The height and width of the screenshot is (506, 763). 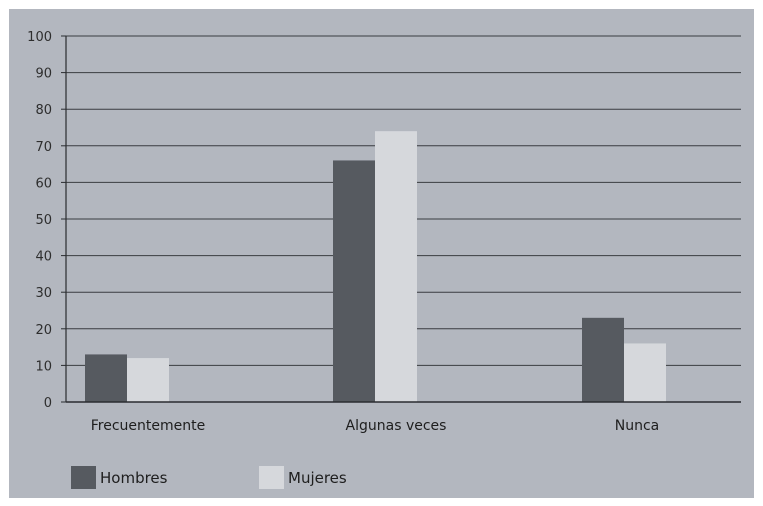 I want to click on y-tick-label: 40, so click(x=43, y=257).